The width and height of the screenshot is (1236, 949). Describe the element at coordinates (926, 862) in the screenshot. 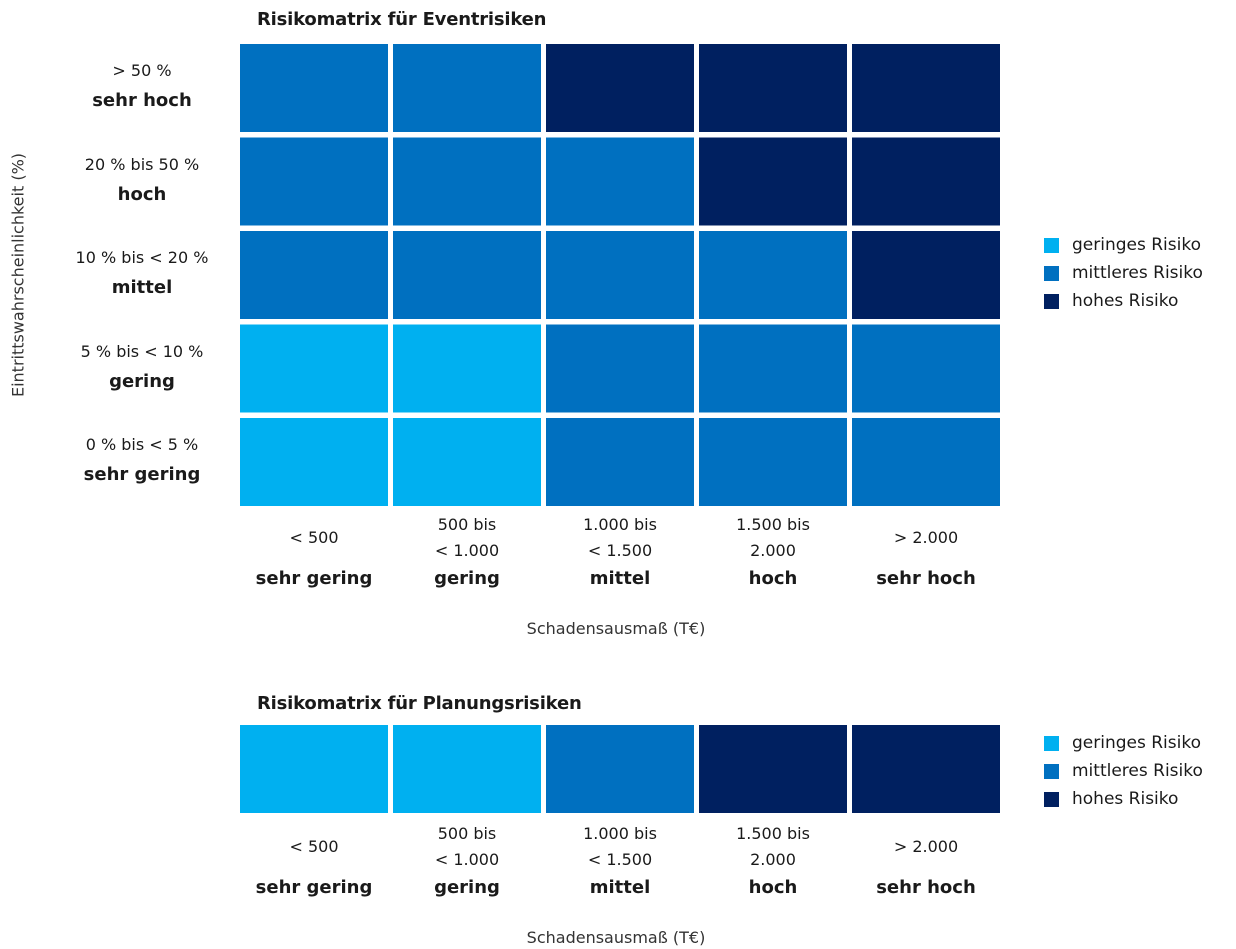

I see `planning-x-tick-4: > 2.000 sehr hoch` at that location.